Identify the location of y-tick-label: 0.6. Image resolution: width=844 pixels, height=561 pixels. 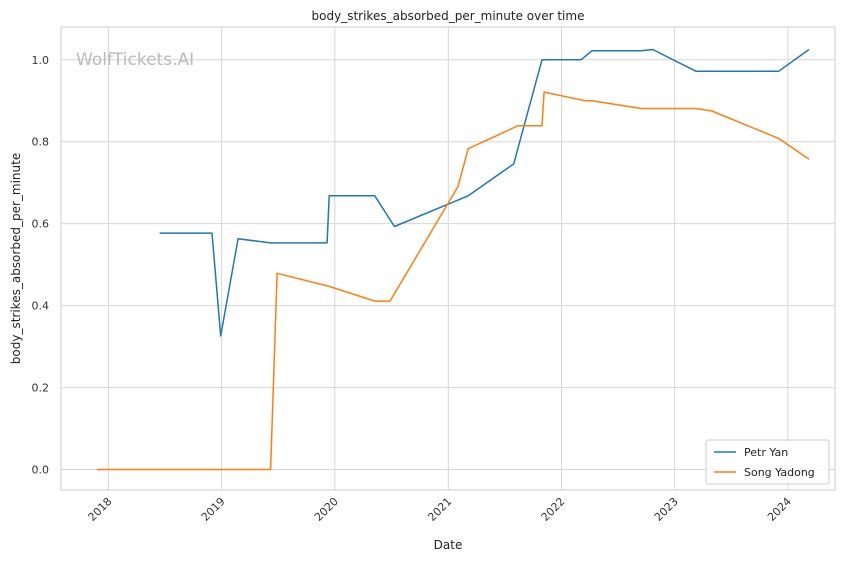
(41, 224).